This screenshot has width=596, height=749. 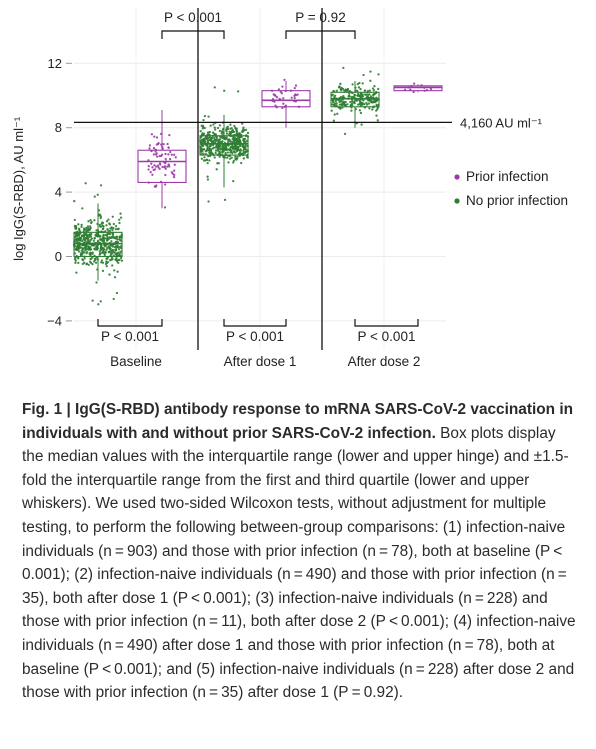 I want to click on y-tick-label: −4, so click(x=54, y=320).